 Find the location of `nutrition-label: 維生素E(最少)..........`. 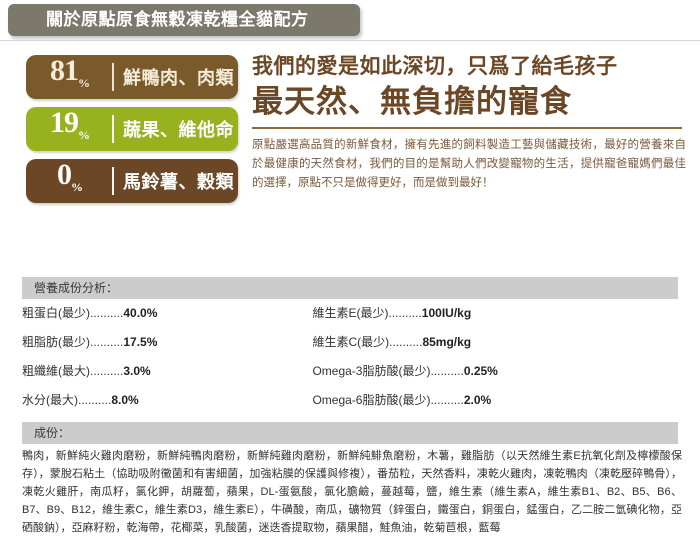

nutrition-label: 維生素E(最少).......... is located at coordinates (367, 313).